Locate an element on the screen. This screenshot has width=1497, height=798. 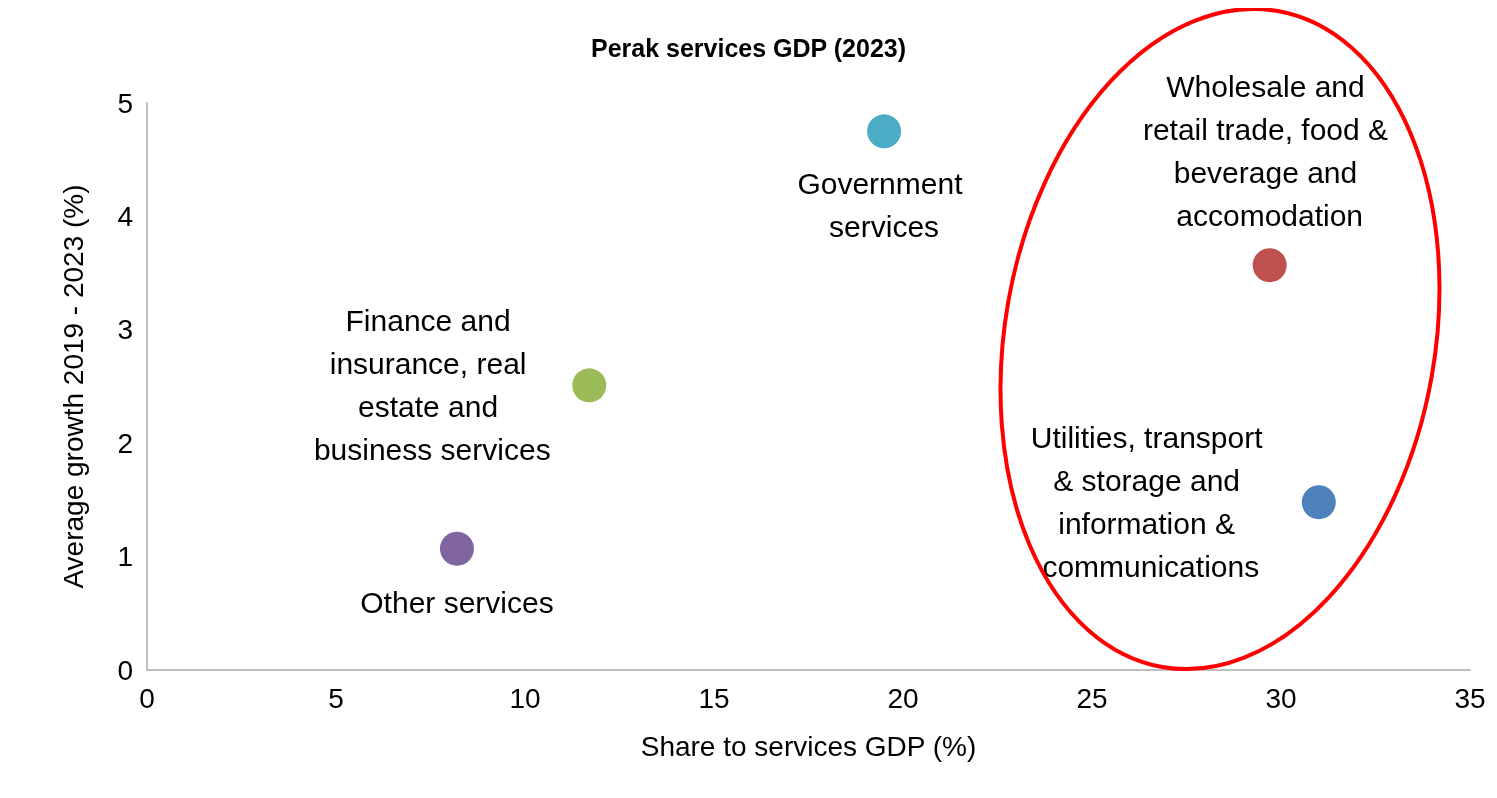
chart-title: Perak services GDP (2023) is located at coordinates (748, 47).